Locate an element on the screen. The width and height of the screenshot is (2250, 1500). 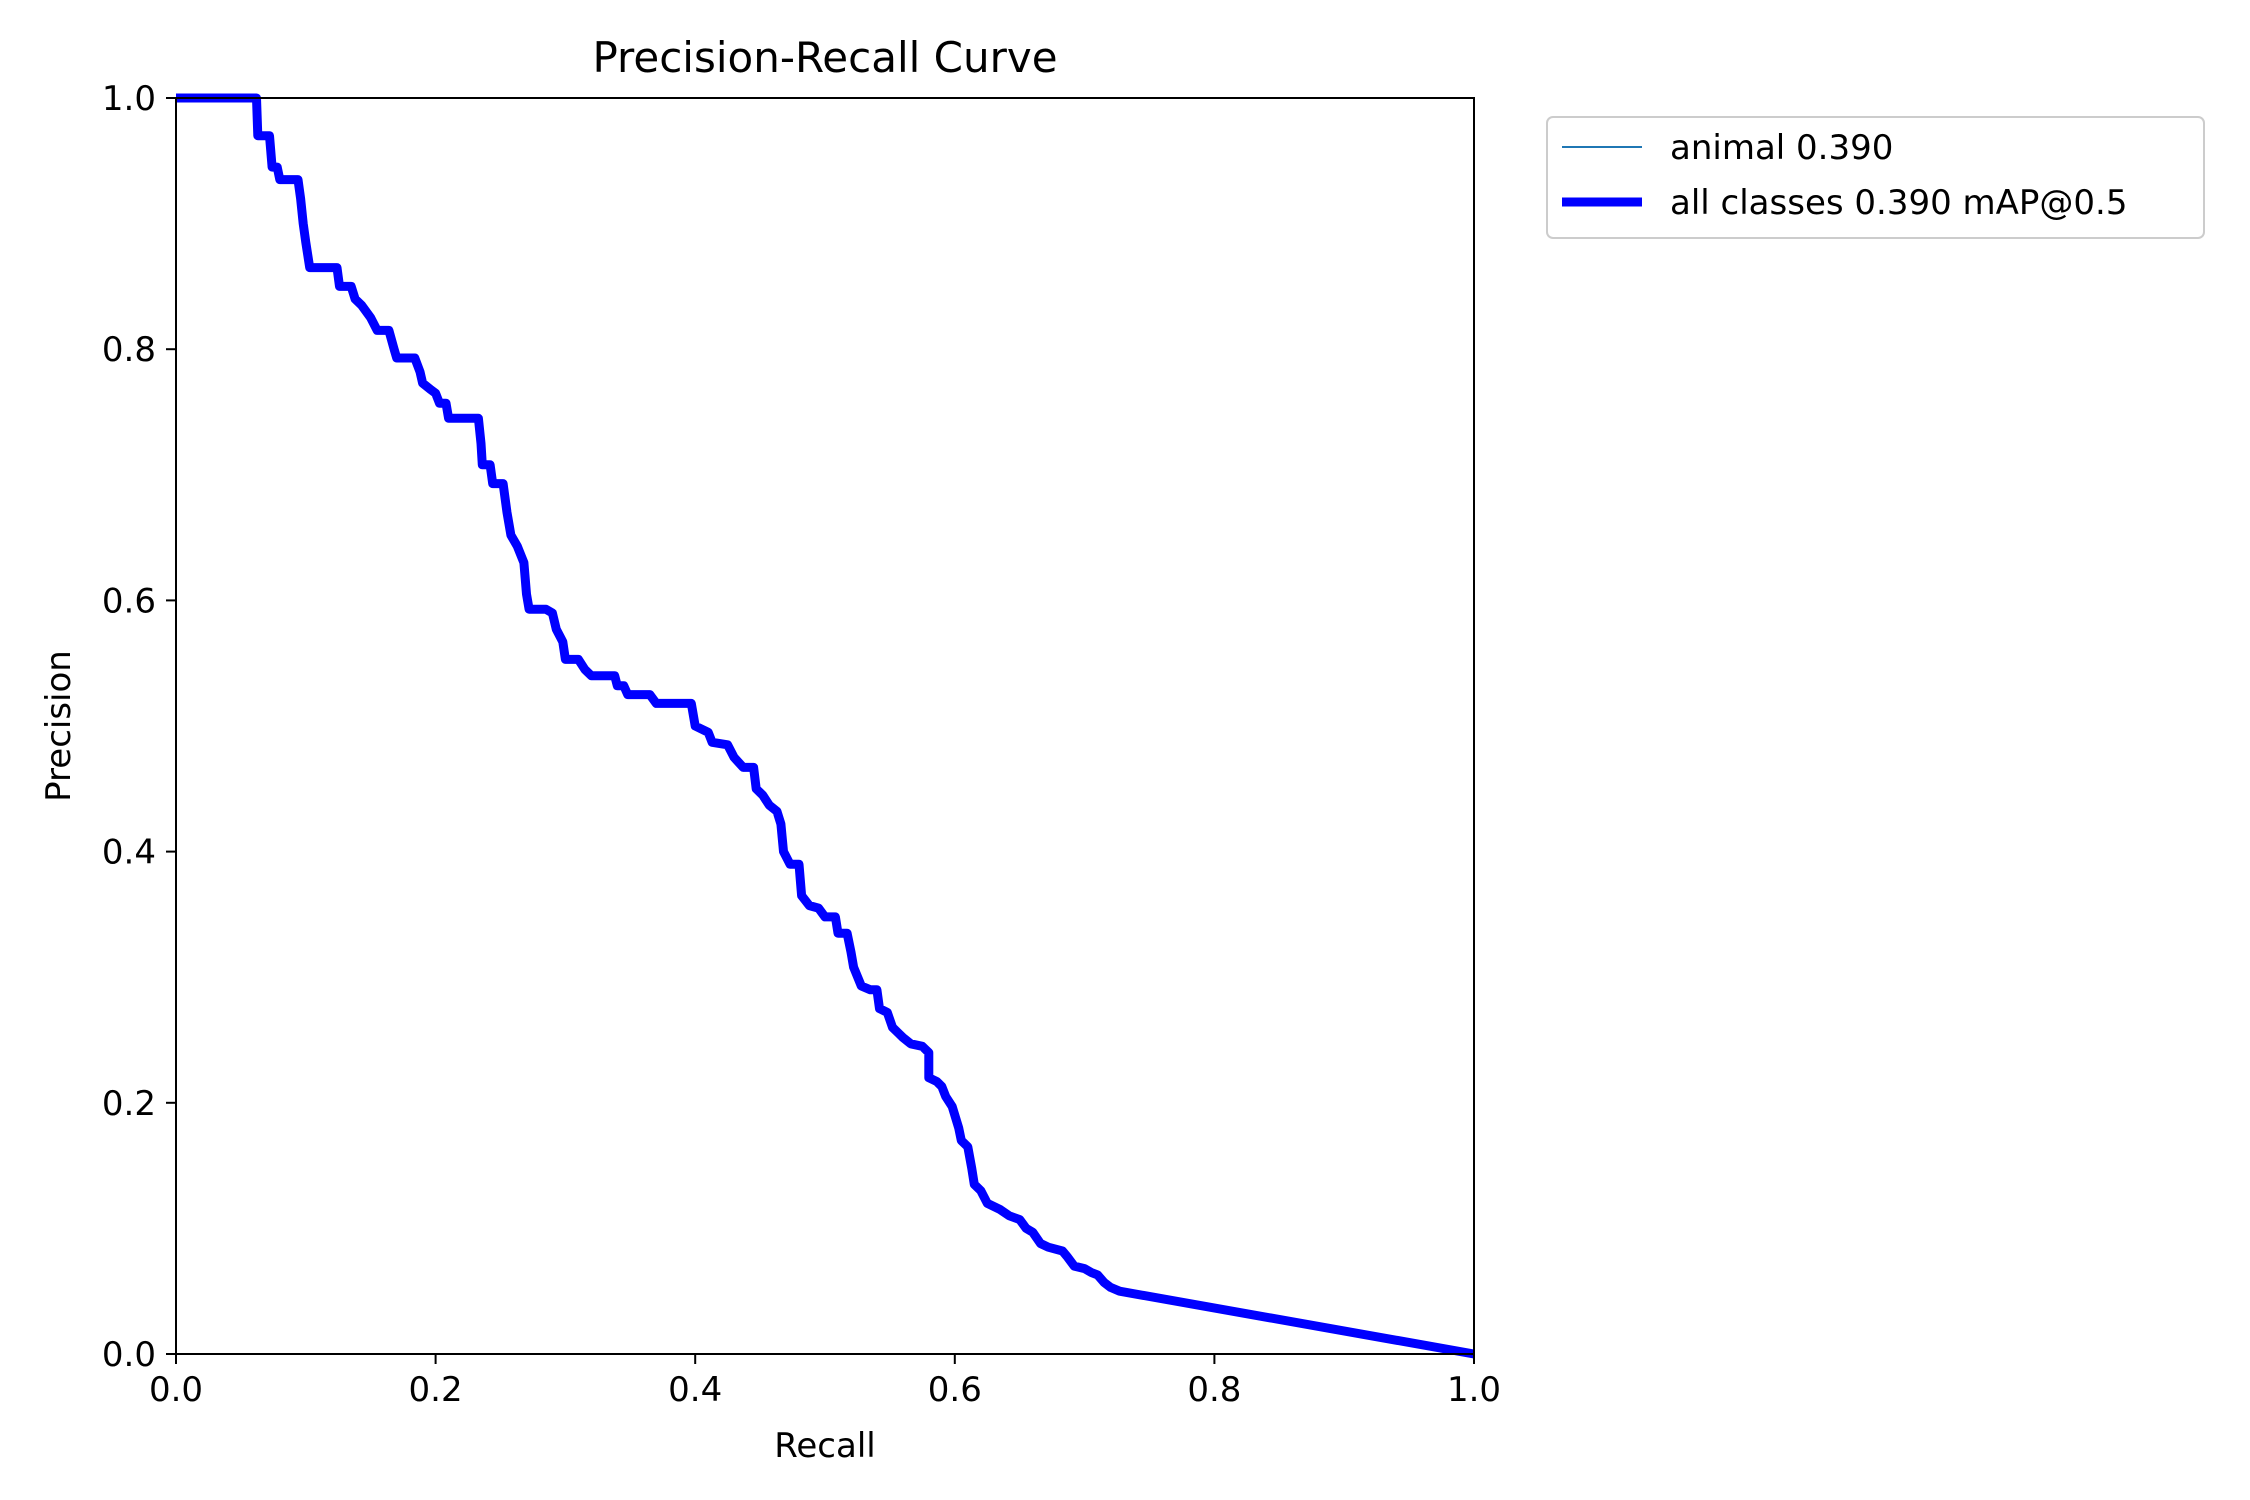
legend-box is located at coordinates (1875, 177).